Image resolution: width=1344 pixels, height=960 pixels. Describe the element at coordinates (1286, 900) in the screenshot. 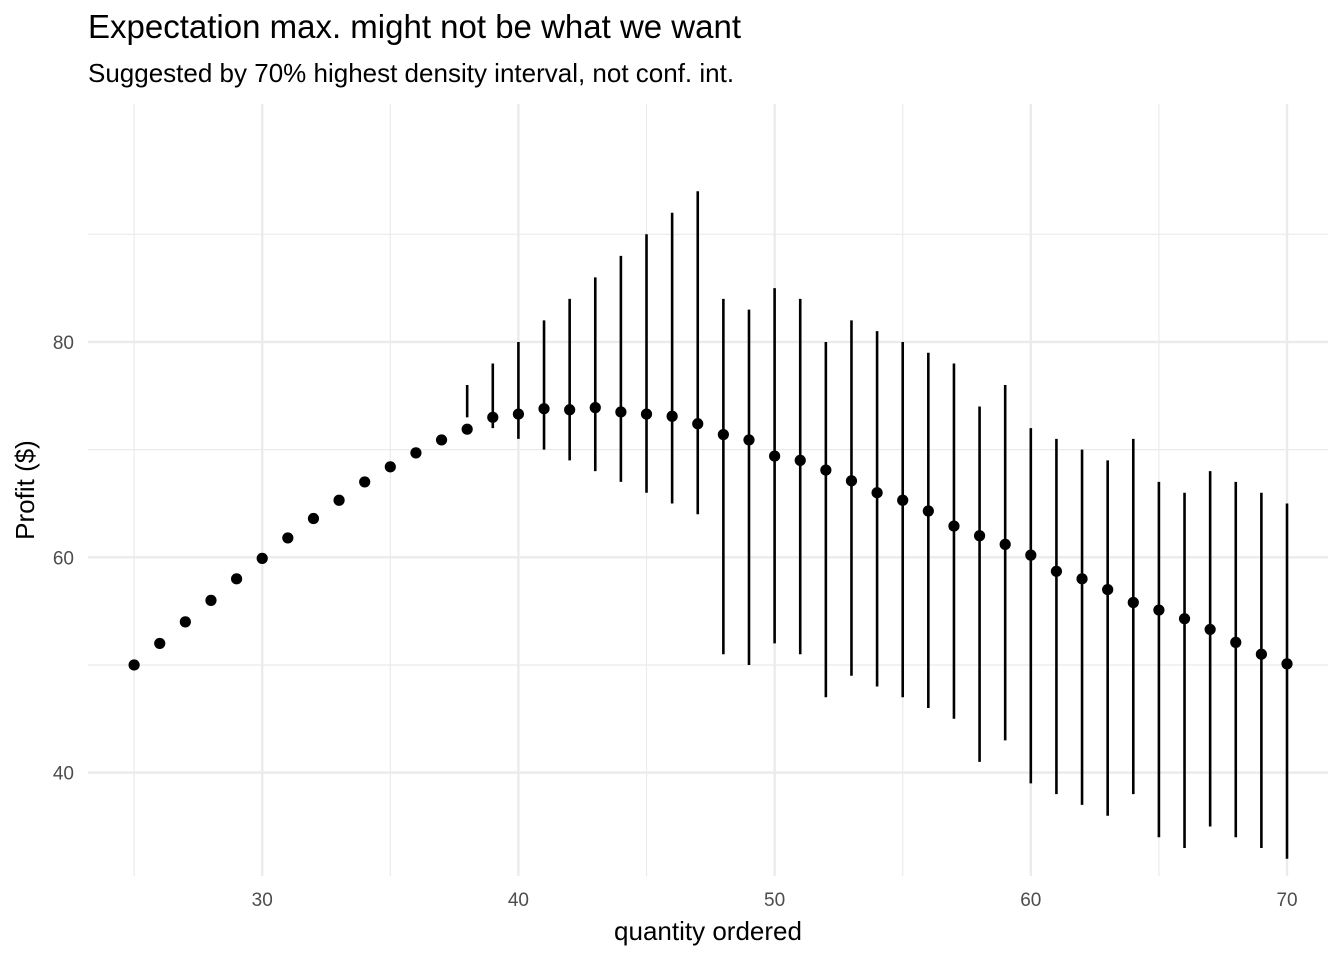

I see `x-tick-label: 70` at that location.